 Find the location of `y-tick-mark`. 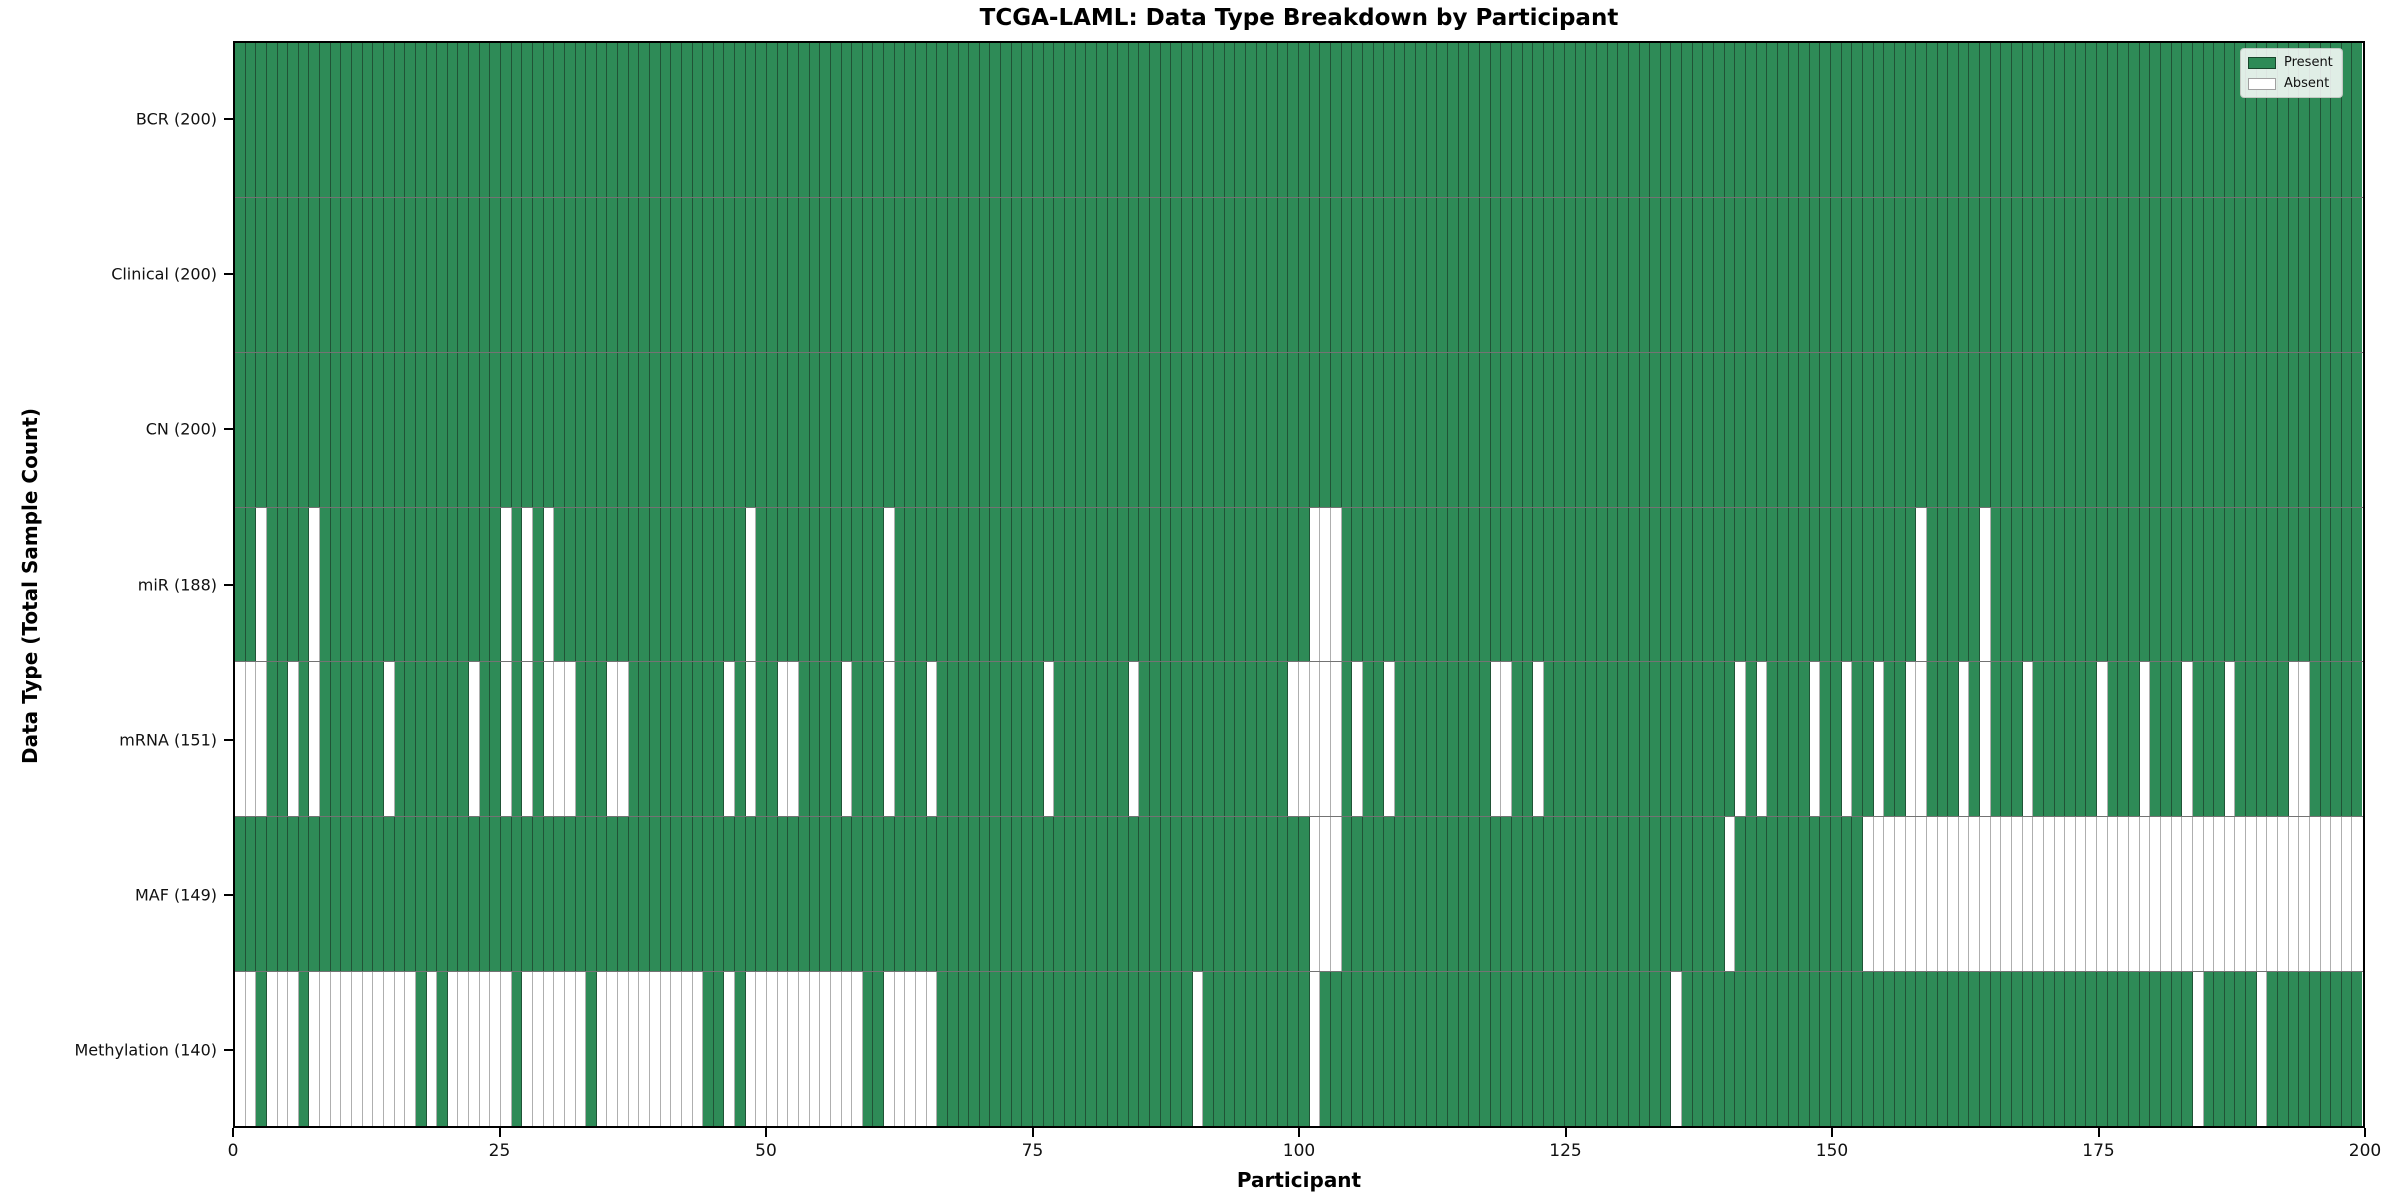

y-tick-mark is located at coordinates (228, 584).